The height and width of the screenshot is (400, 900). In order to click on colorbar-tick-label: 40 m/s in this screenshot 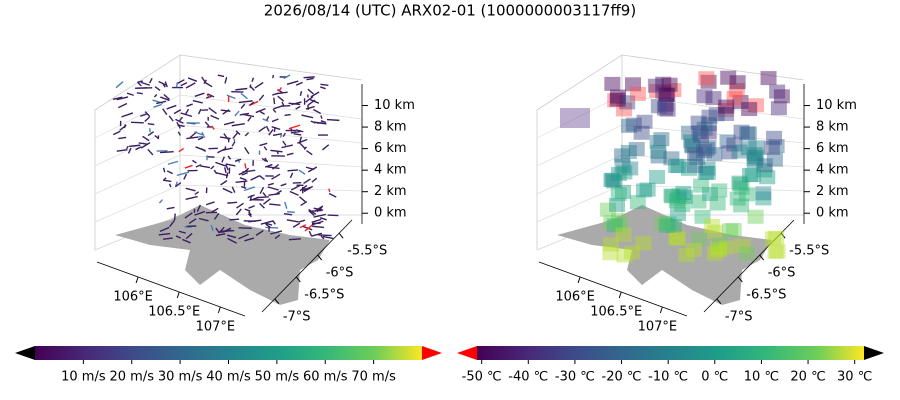, I will do `click(228, 377)`.